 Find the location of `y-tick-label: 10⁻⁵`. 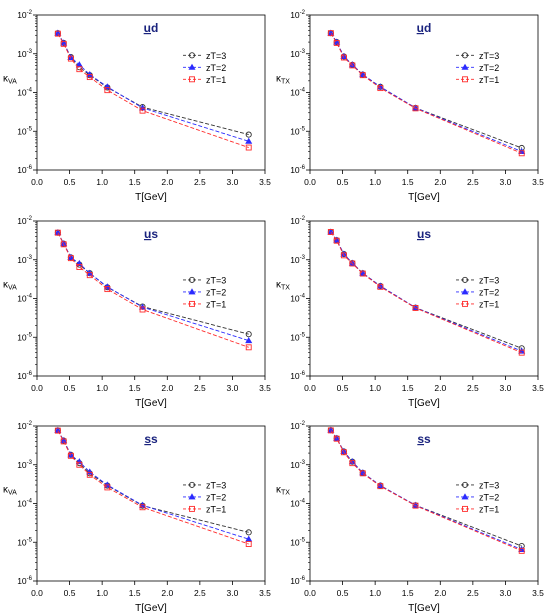

y-tick-label: 10⁻⁵ is located at coordinates (297, 131).